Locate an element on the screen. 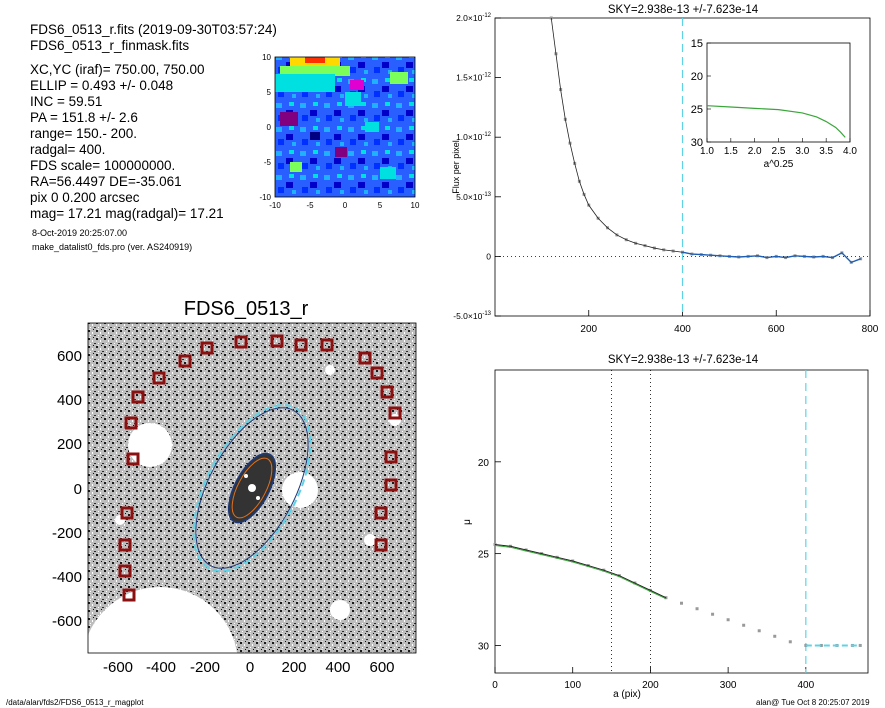 Image resolution: width=885 pixels, height=708 pixels. image-x-tick: -200 is located at coordinates (205, 667).